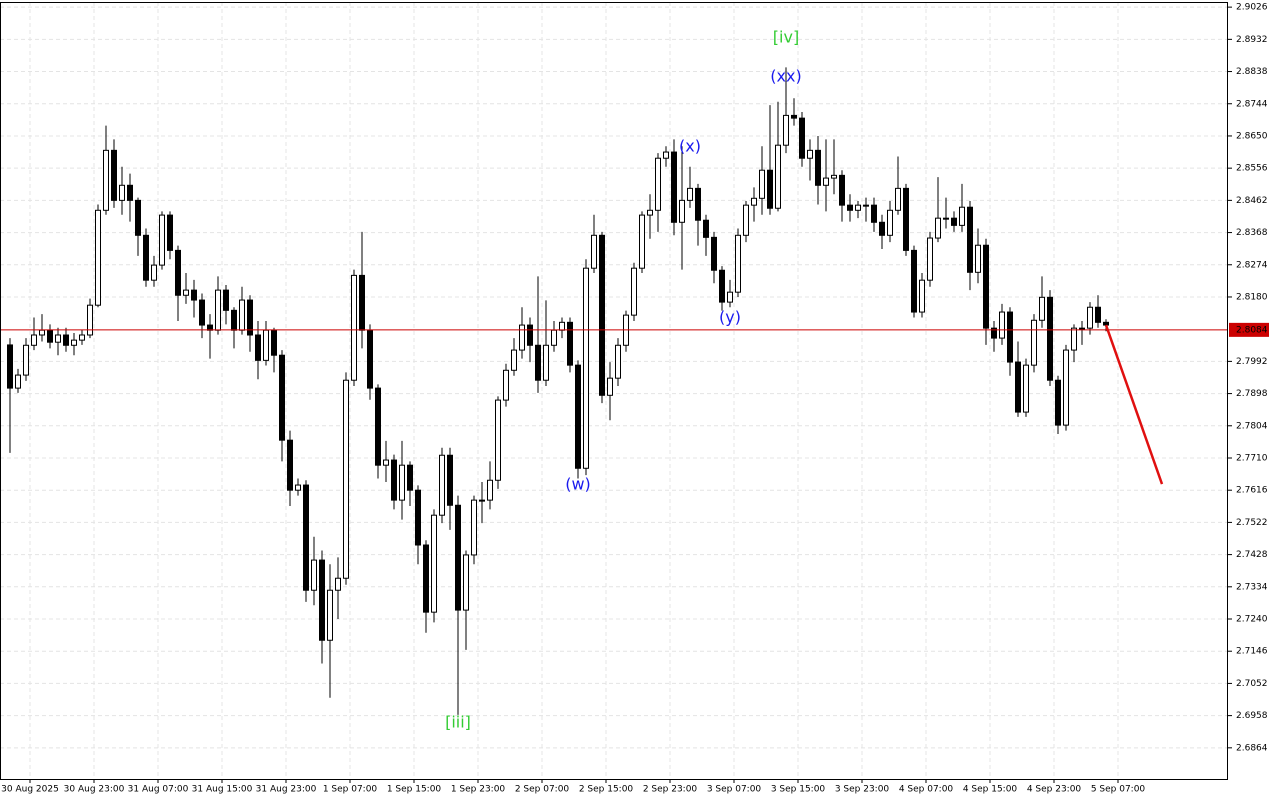 The image size is (1280, 800). Describe the element at coordinates (1252, 136) in the screenshot. I see `y-tick-label: 2.8650` at that location.